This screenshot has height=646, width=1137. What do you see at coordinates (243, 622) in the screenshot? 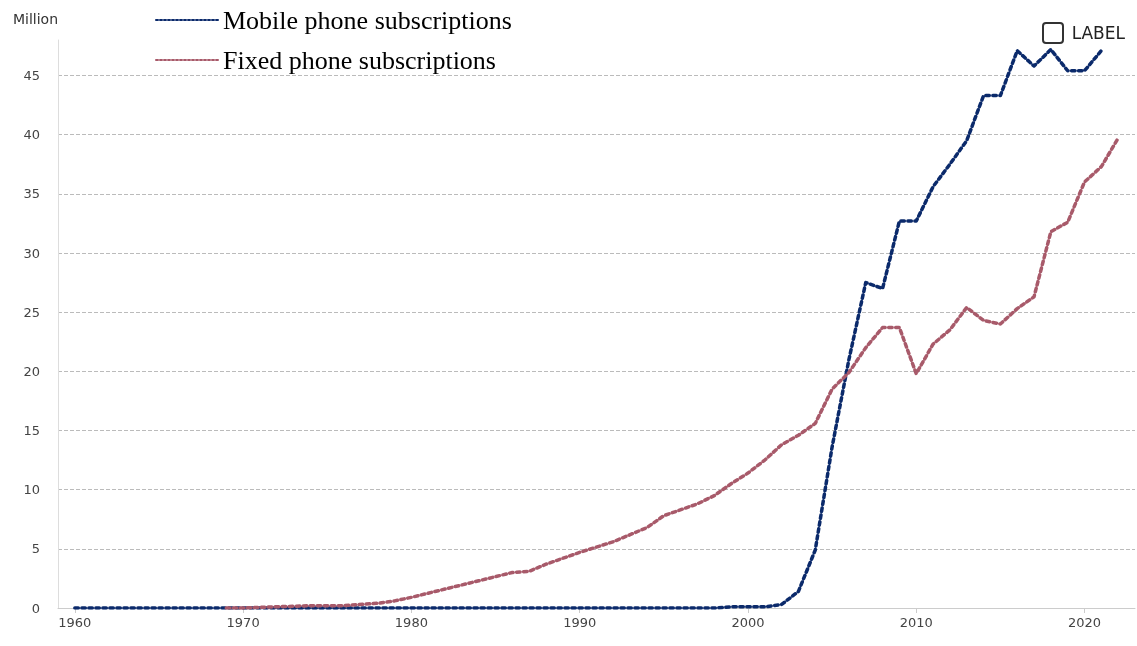
I see `x-tick-label: 1970` at bounding box center [243, 622].